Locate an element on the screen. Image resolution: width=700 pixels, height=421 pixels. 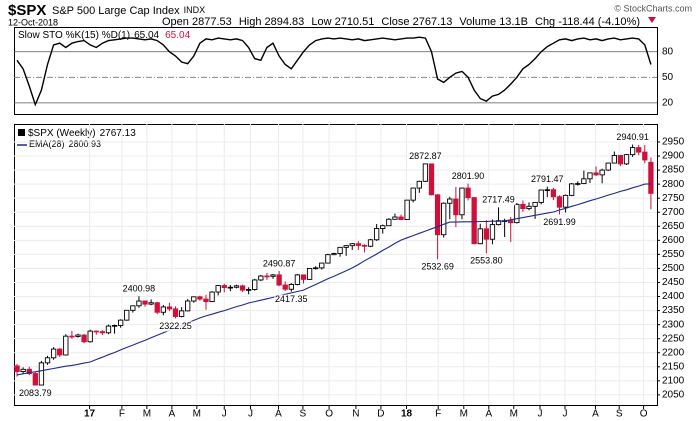
x-tick-label: N is located at coordinates (355, 414).